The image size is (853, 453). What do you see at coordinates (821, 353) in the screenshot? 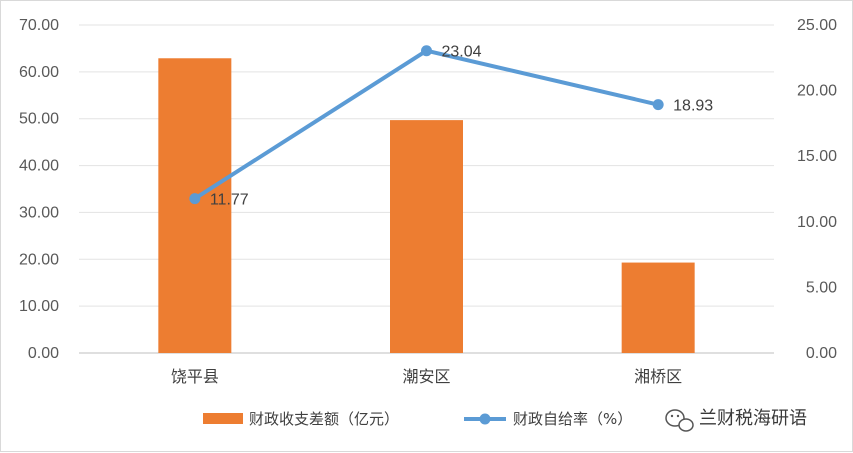
I see `y-right-tick-label: 0.00` at bounding box center [821, 353].